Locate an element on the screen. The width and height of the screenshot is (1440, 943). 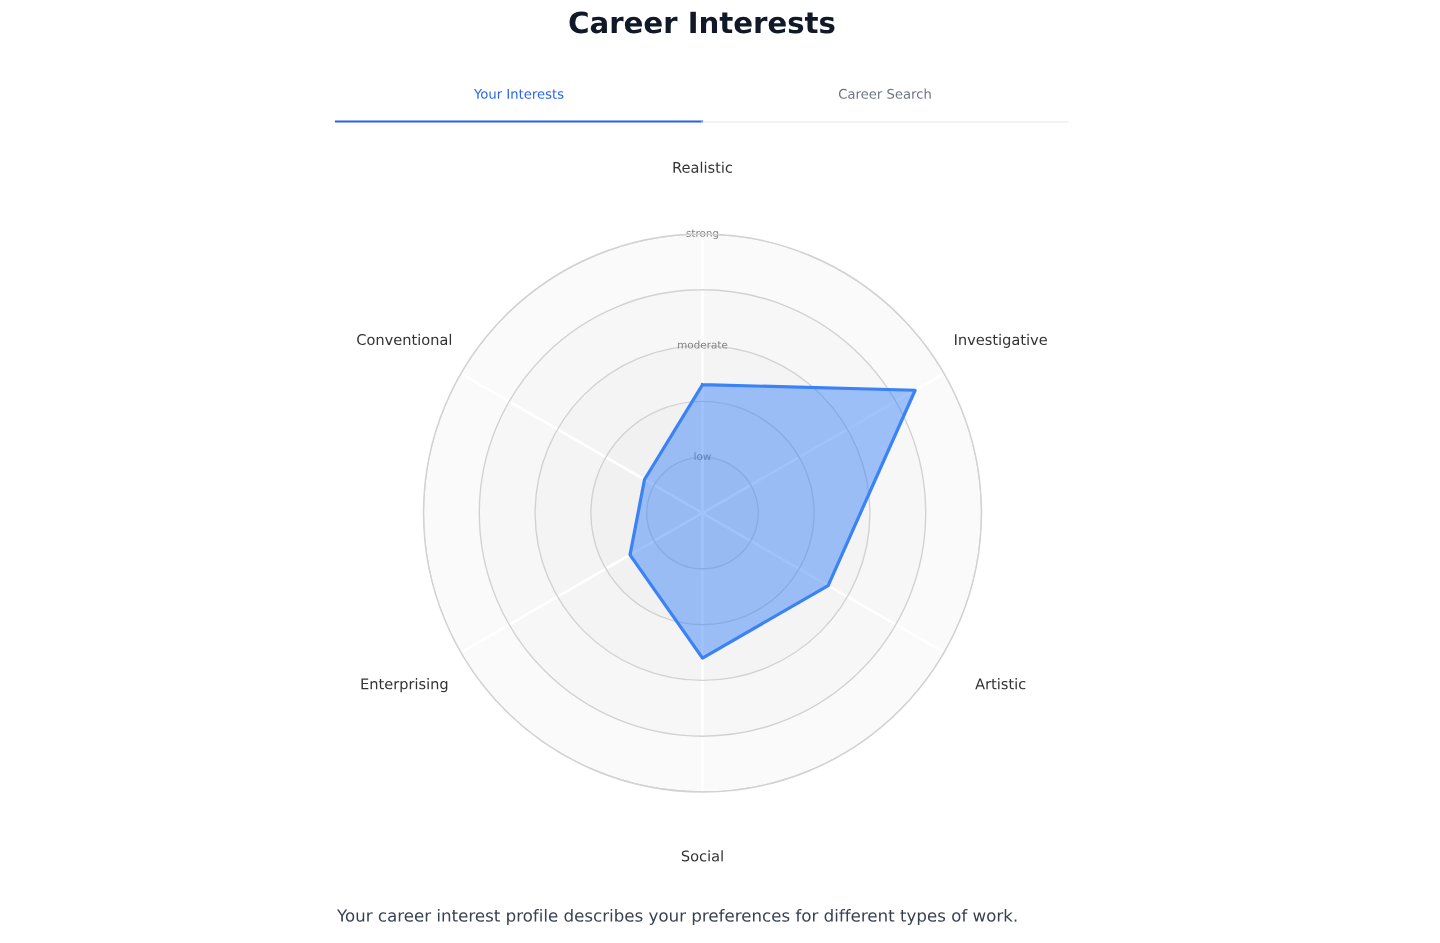
spoke-label: Artistic is located at coordinates (1000, 684).